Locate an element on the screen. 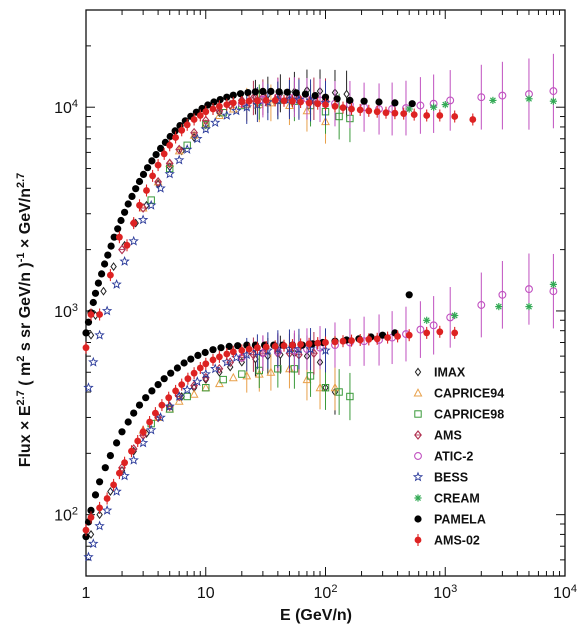 The width and height of the screenshot is (580, 630). legend-marker is located at coordinates (418, 498).